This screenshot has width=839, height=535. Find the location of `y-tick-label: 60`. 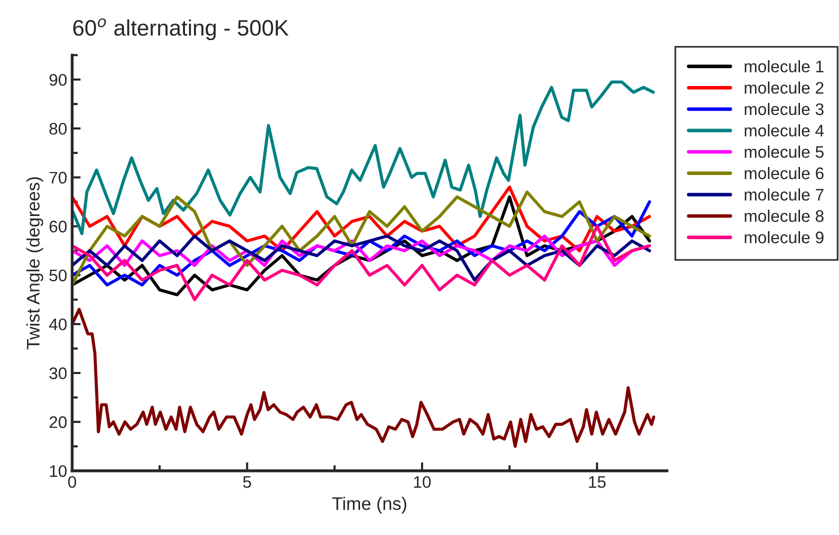

y-tick-label: 60 is located at coordinates (58, 226).